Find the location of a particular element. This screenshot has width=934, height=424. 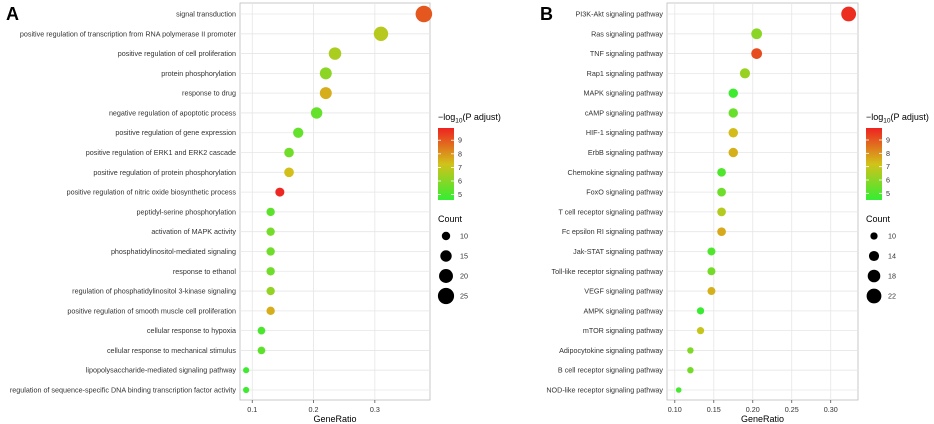

term-label: cellular response to mechanical stimulus is located at coordinates (171, 350).